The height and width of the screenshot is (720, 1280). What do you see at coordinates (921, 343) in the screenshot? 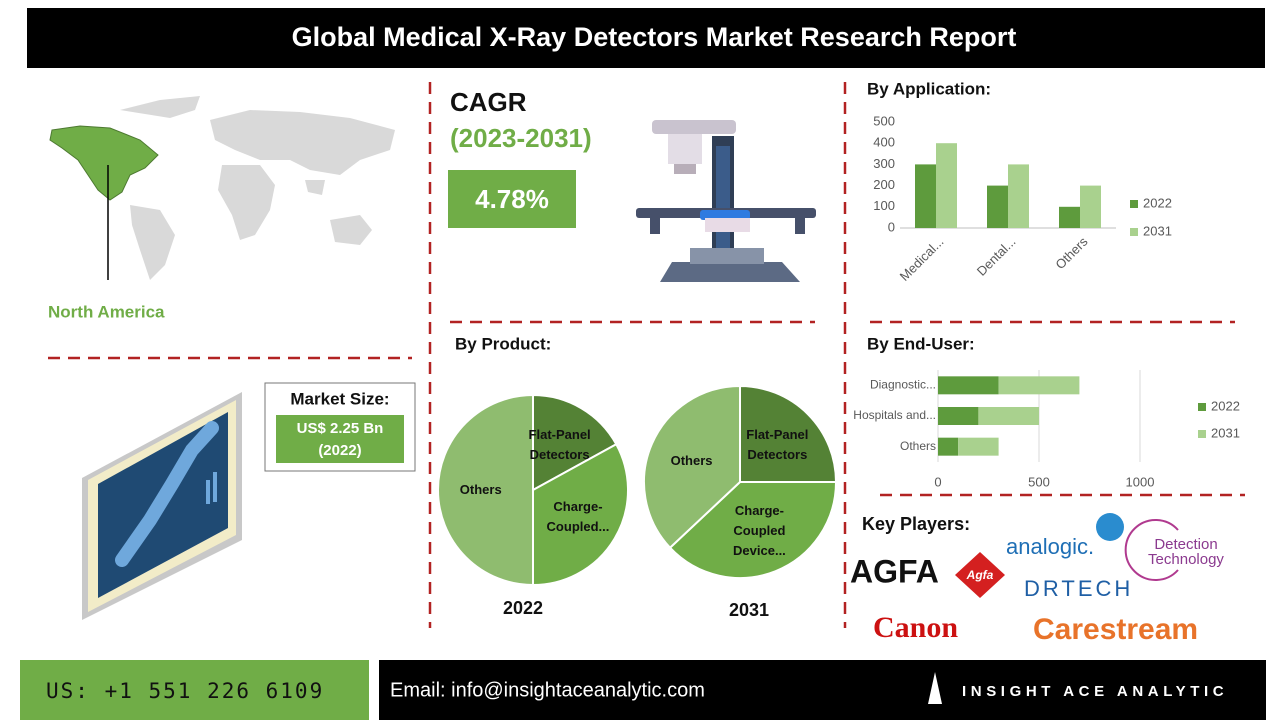
I see `chart-title: By End-User:` at bounding box center [921, 343].